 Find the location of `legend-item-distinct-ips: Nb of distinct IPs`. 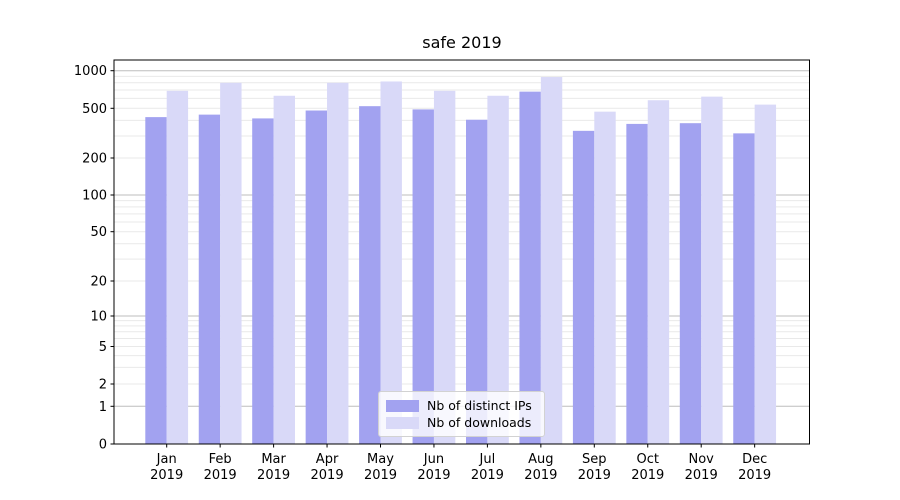

legend-item-distinct-ips: Nb of distinct IPs is located at coordinates (461, 405).